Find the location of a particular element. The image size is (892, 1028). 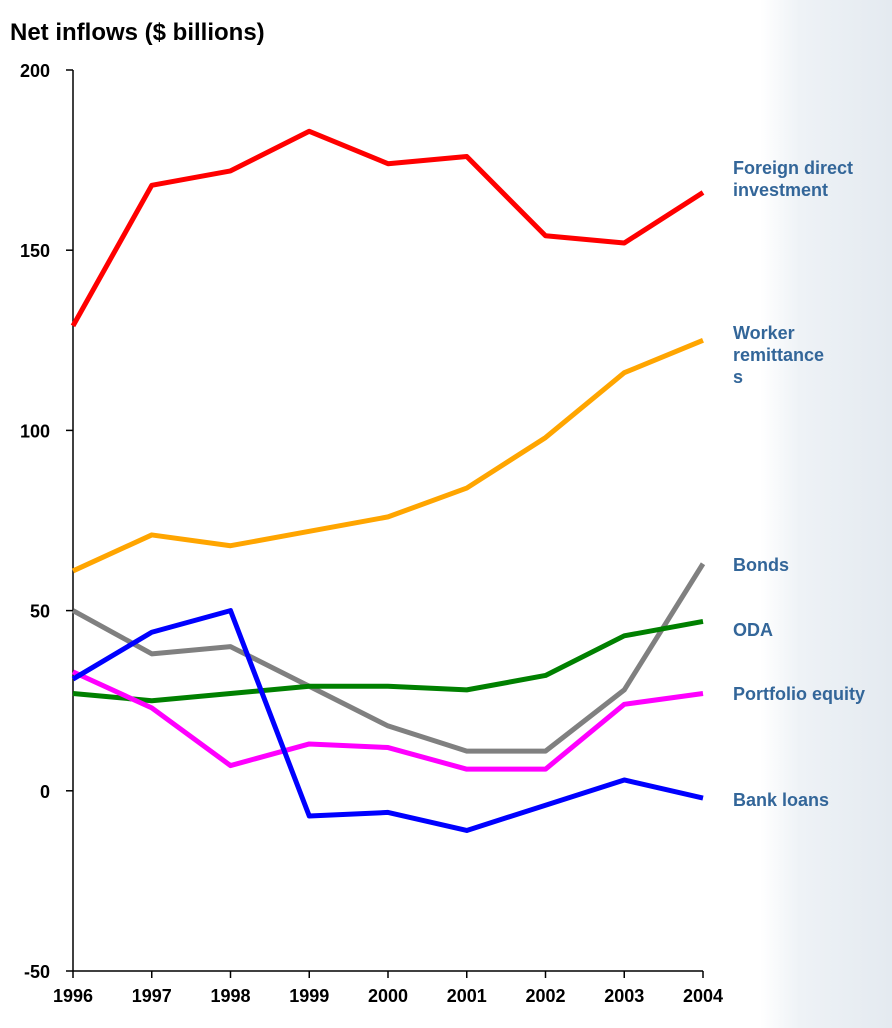

y-tick-label: 100 is located at coordinates (35, 431).